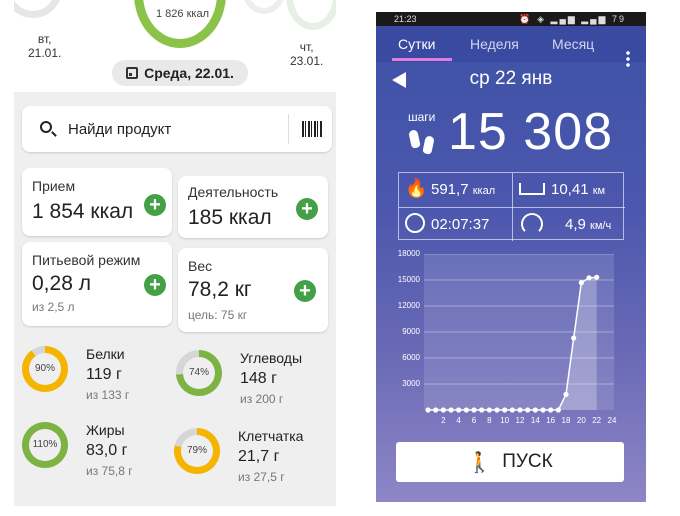 The height and width of the screenshot is (516, 680). What do you see at coordinates (408, 279) in the screenshot?
I see `chart-y-tick-label: 15000` at bounding box center [408, 279].